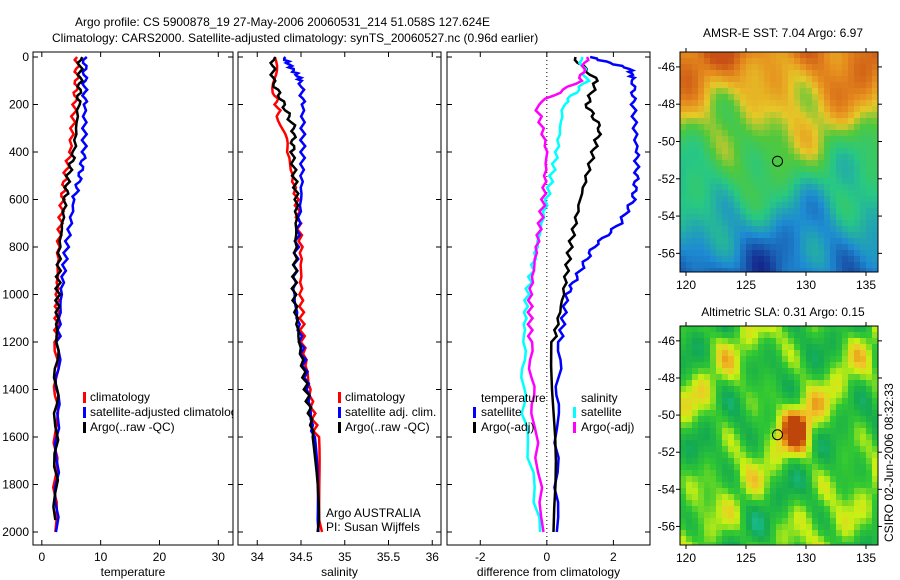  I want to click on map-title: AMSR-E SST: 7.04 Argo: 6.97, so click(783, 33).